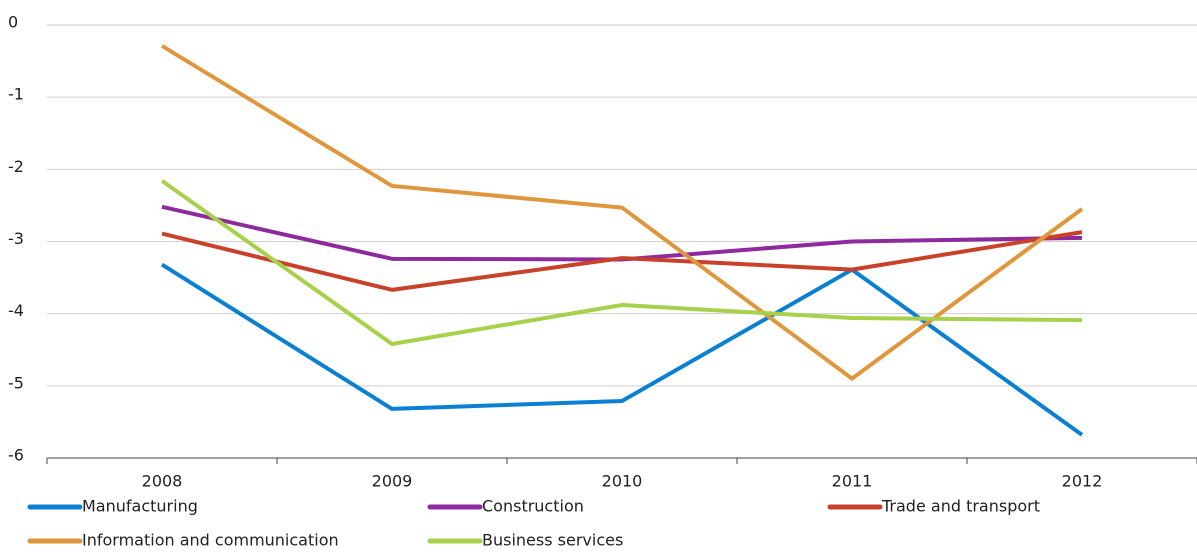 This screenshot has width=1197, height=552. Describe the element at coordinates (16, 382) in the screenshot. I see `y-tick-label: -5` at that location.